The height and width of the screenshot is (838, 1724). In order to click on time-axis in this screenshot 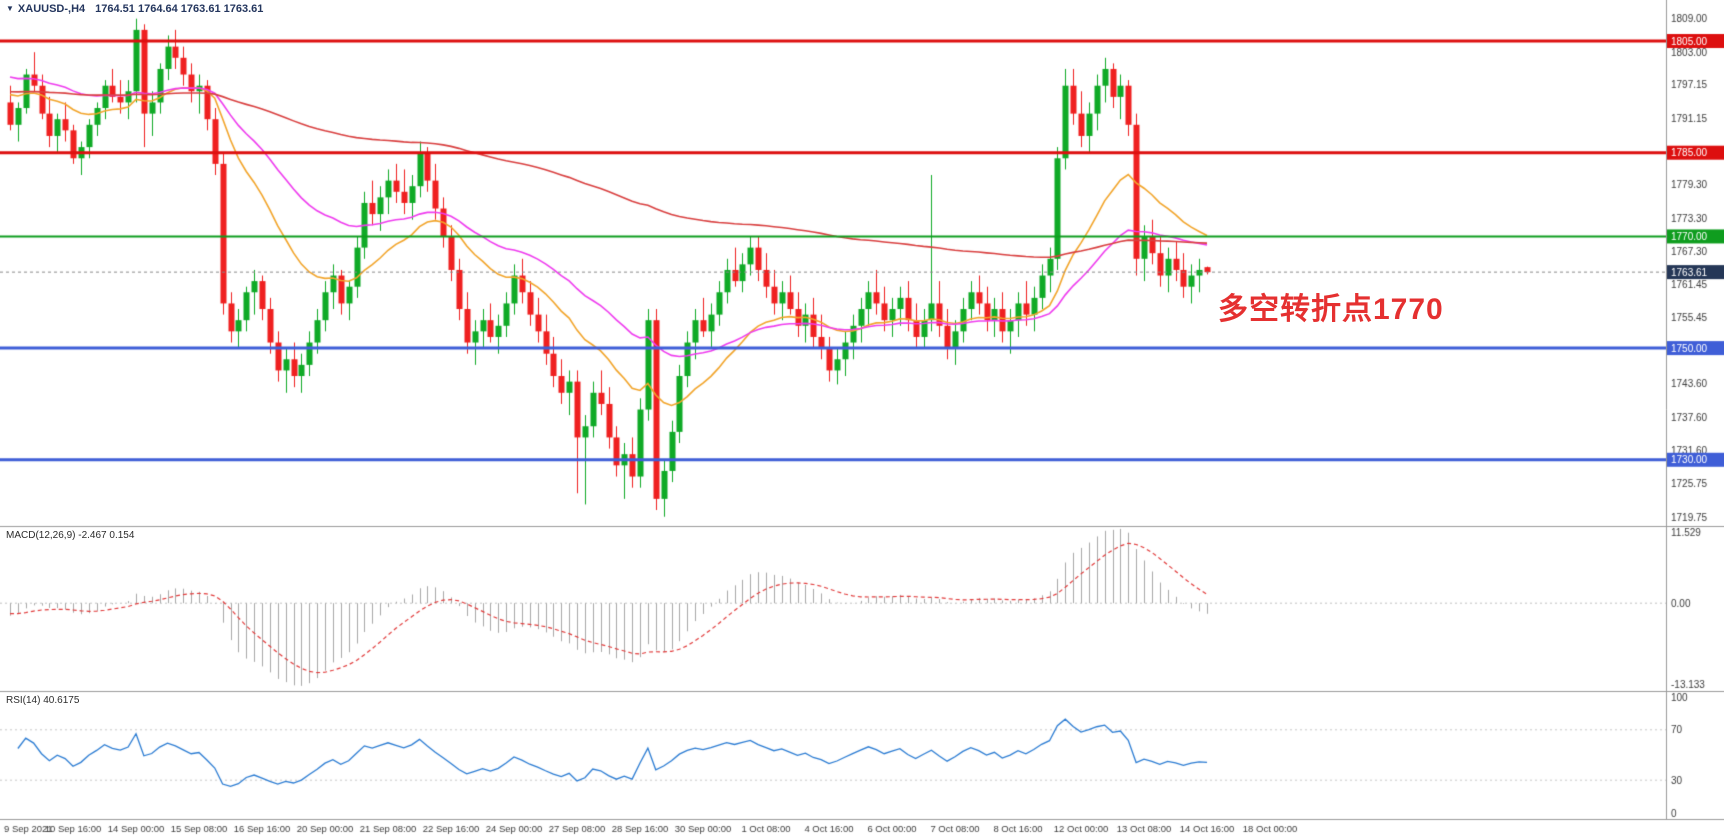, I will do `click(833, 829)`.